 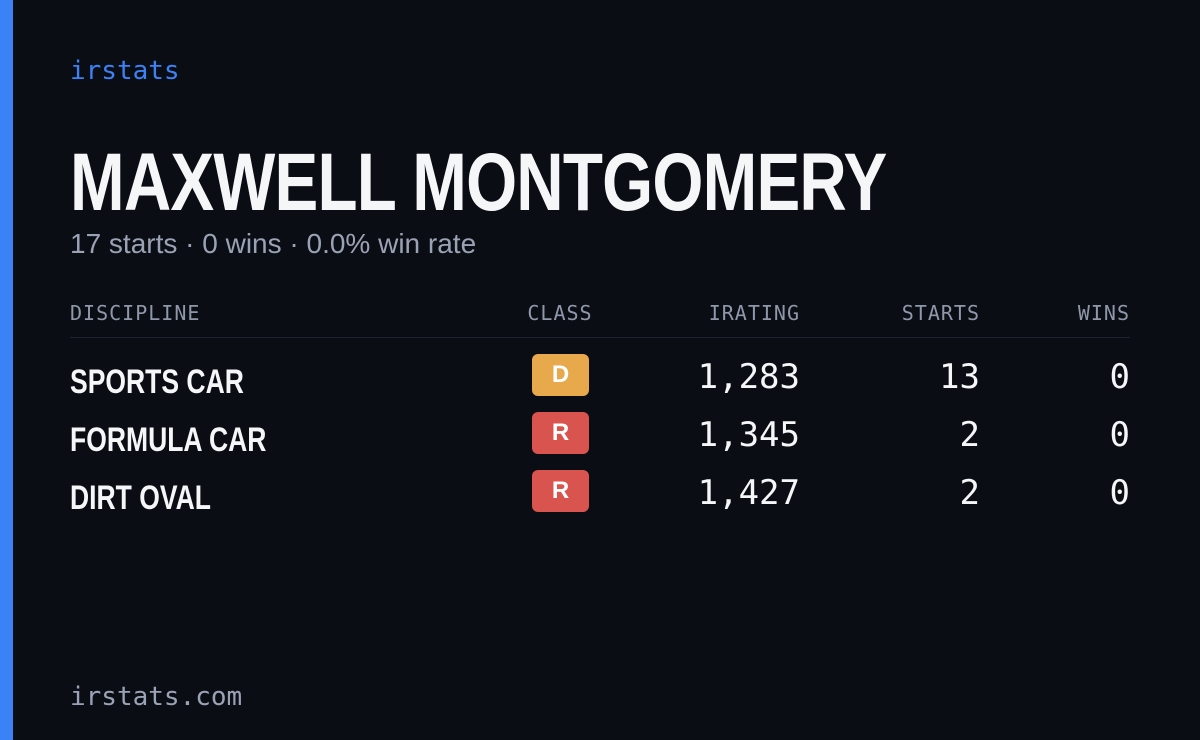 I want to click on starts: 13, so click(x=959, y=377).